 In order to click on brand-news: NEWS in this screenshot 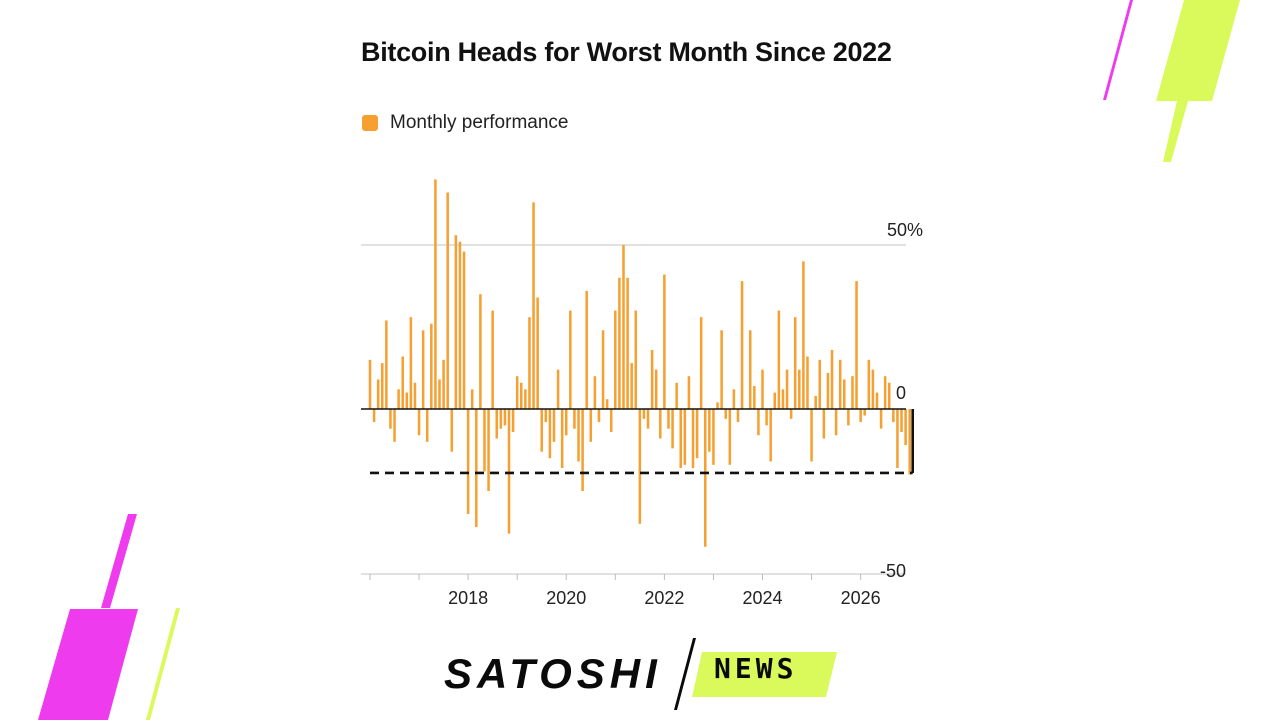, I will do `click(756, 668)`.